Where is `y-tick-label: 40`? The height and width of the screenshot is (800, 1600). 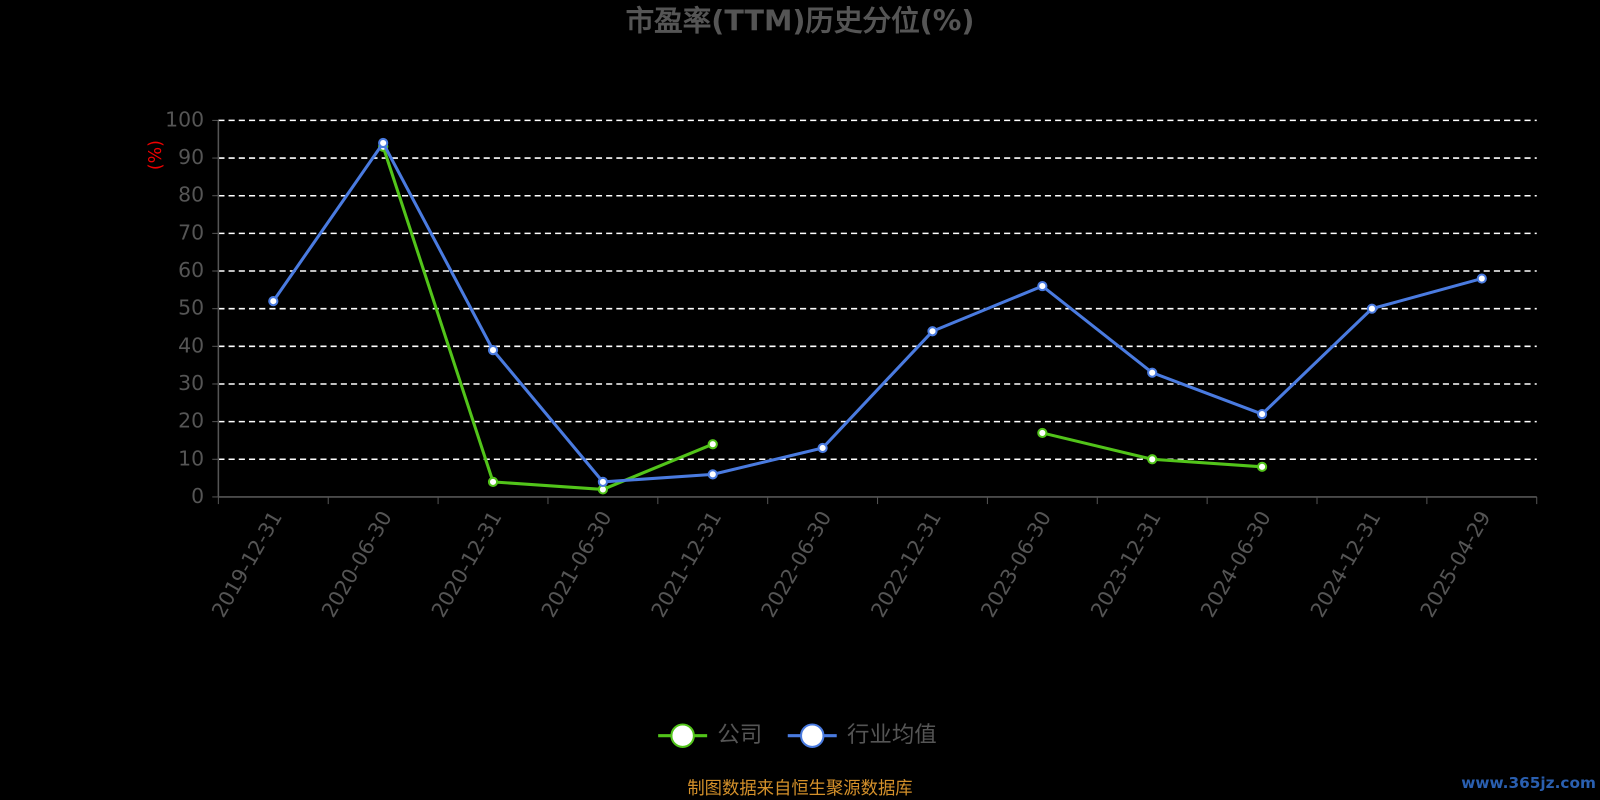 y-tick-label: 40 is located at coordinates (191, 345).